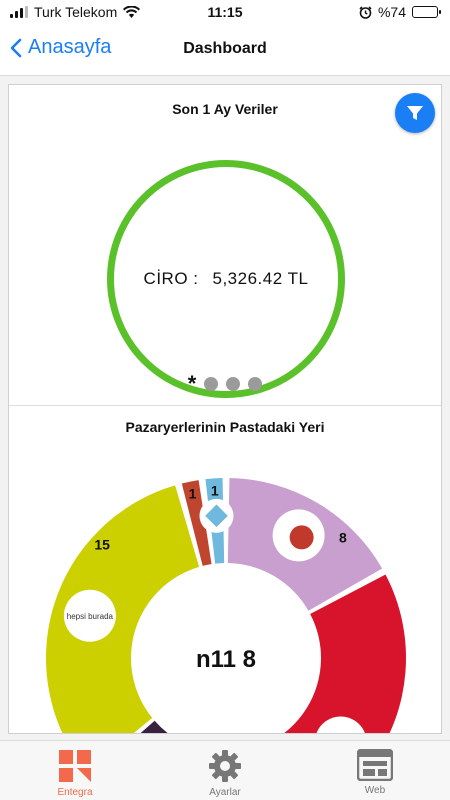  Describe the element at coordinates (301, 537) in the screenshot. I see `ladybug-shape` at that location.